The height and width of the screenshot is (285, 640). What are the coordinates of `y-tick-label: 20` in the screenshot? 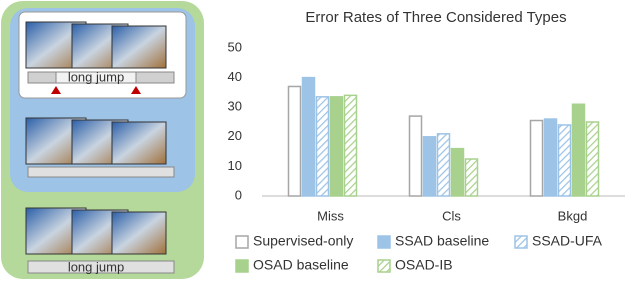 It's located at (235, 135).